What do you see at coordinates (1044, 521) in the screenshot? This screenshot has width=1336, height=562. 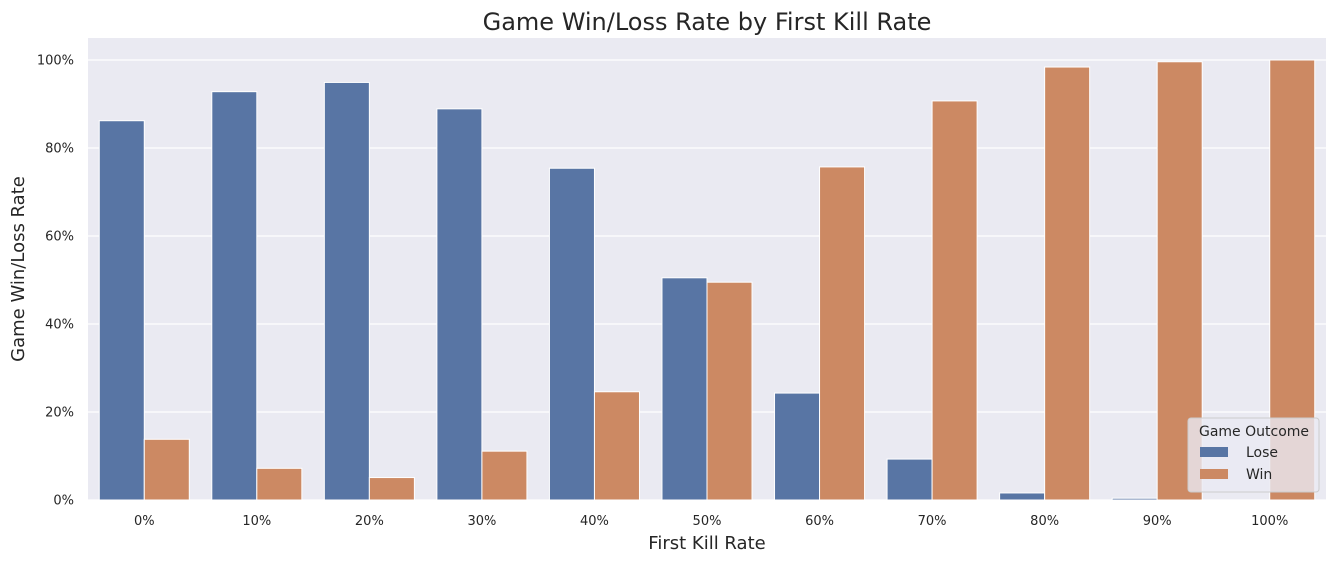 I see `x-tick-label: 80%` at bounding box center [1044, 521].